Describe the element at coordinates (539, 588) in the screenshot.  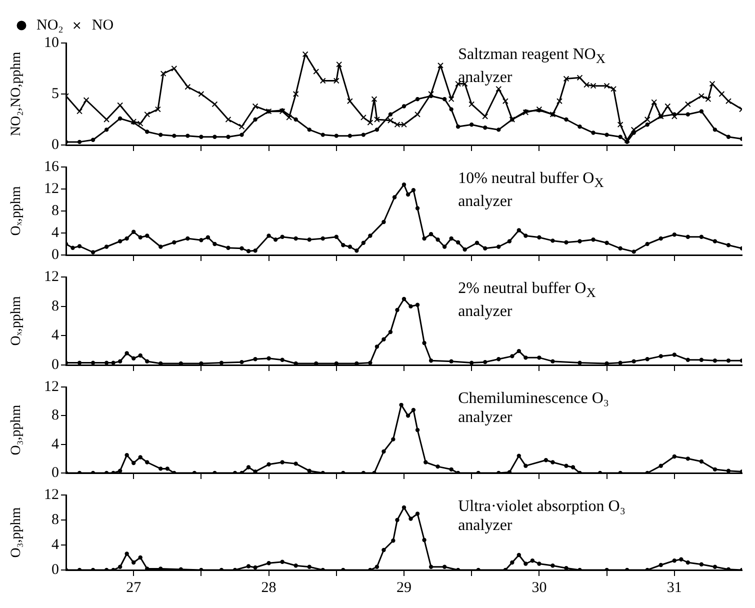
I see `x-tick-label: 30` at that location.